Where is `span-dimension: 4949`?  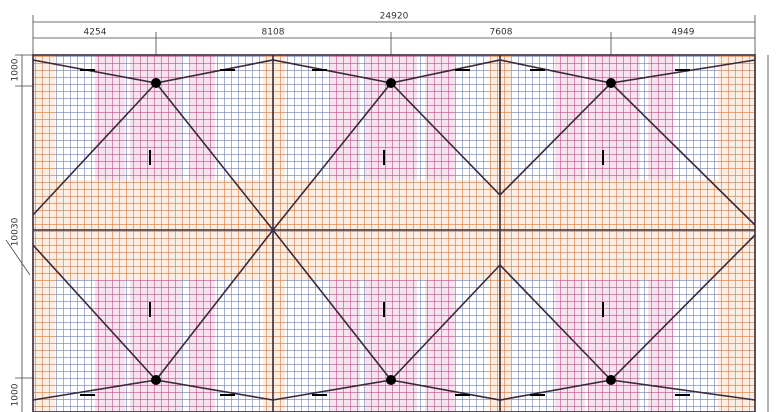 span-dimension: 4949 is located at coordinates (683, 33).